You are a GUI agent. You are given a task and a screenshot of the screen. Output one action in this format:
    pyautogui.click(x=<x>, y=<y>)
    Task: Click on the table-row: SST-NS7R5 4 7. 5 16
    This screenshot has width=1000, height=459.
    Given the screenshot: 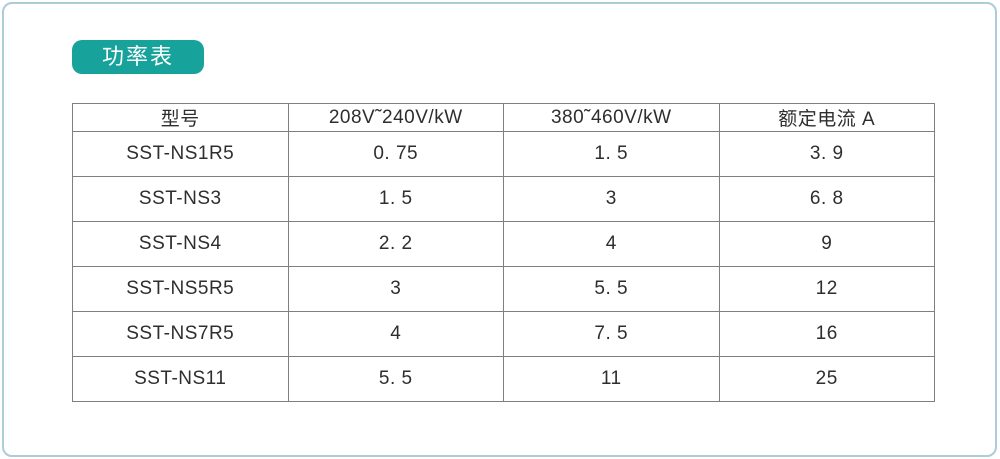 What is the action you would take?
    pyautogui.click(x=503, y=334)
    